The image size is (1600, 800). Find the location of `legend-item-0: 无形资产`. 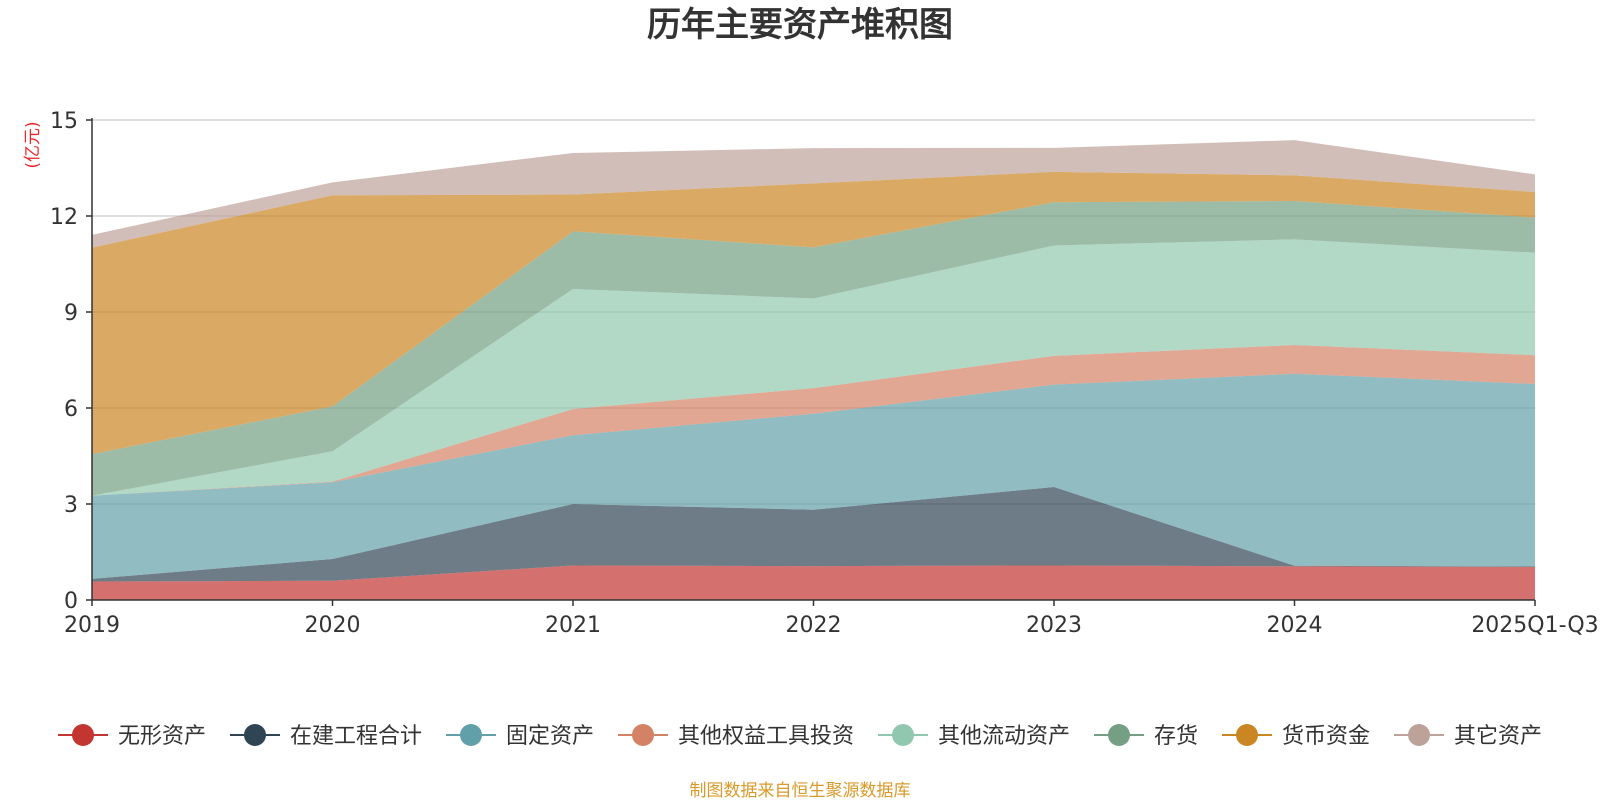

legend-item-0: 无形资产 is located at coordinates (132, 736).